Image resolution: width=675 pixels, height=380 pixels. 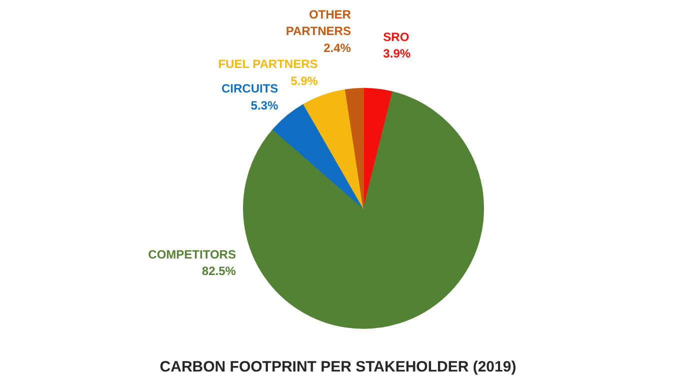 I want to click on slice-label: OTHER PARTNERS, so click(x=319, y=22).